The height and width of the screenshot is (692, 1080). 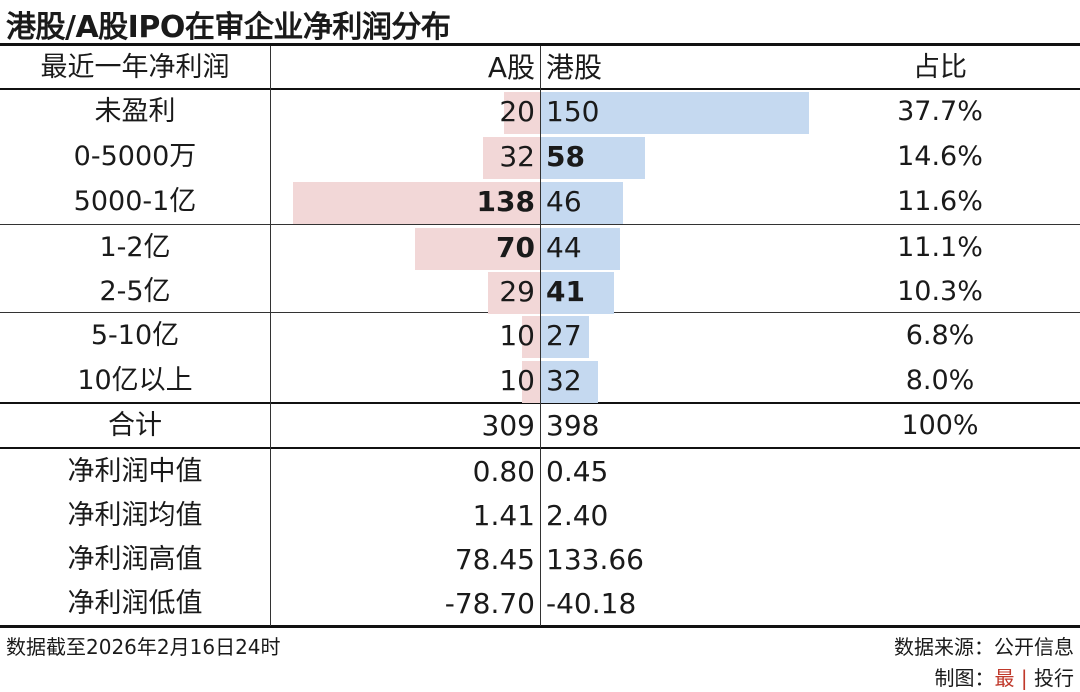 What do you see at coordinates (940, 111) in the screenshot?
I see `share-value: 37.7%` at bounding box center [940, 111].